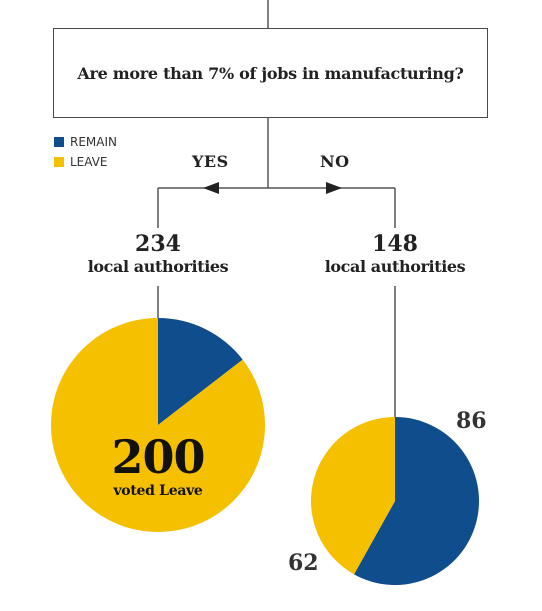 This screenshot has height=611, width=542. What do you see at coordinates (353, 496) in the screenshot?
I see `pie-slice-no-leave` at bounding box center [353, 496].